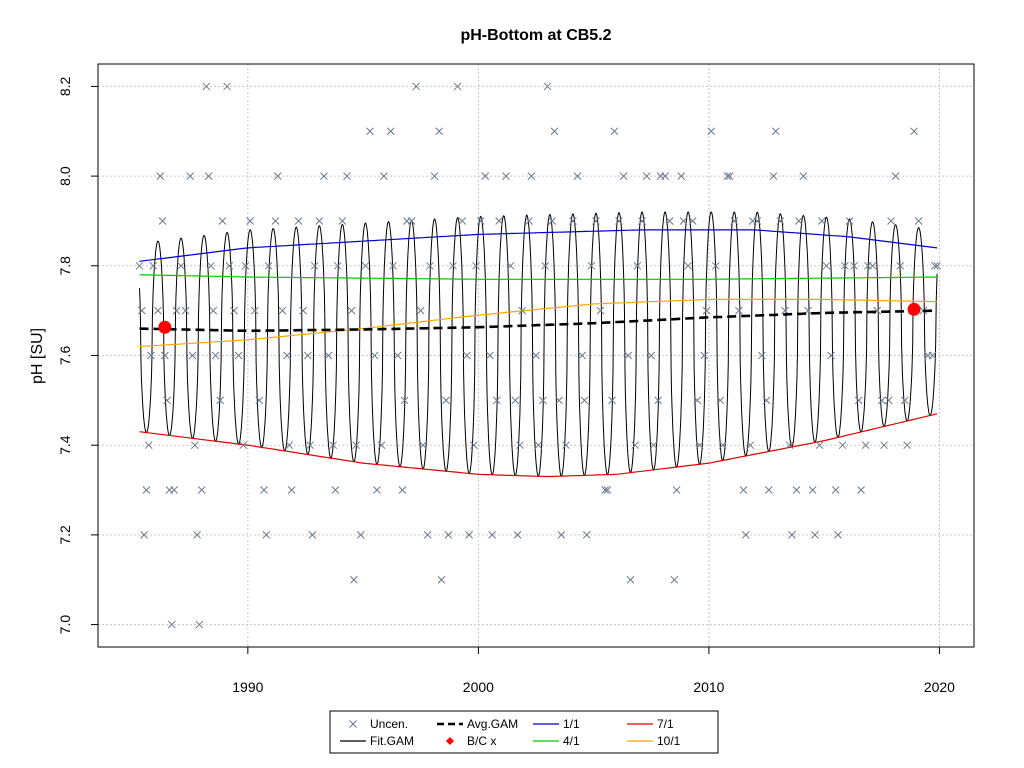 The image size is (1024, 768). I want to click on bc-point, so click(914, 309).